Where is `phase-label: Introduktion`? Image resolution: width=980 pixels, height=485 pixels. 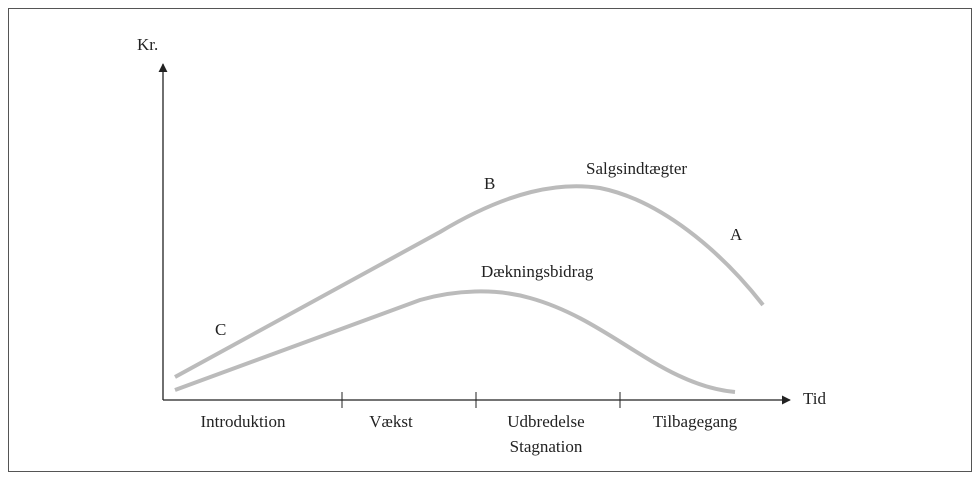 phase-label: Introduktion is located at coordinates (243, 421).